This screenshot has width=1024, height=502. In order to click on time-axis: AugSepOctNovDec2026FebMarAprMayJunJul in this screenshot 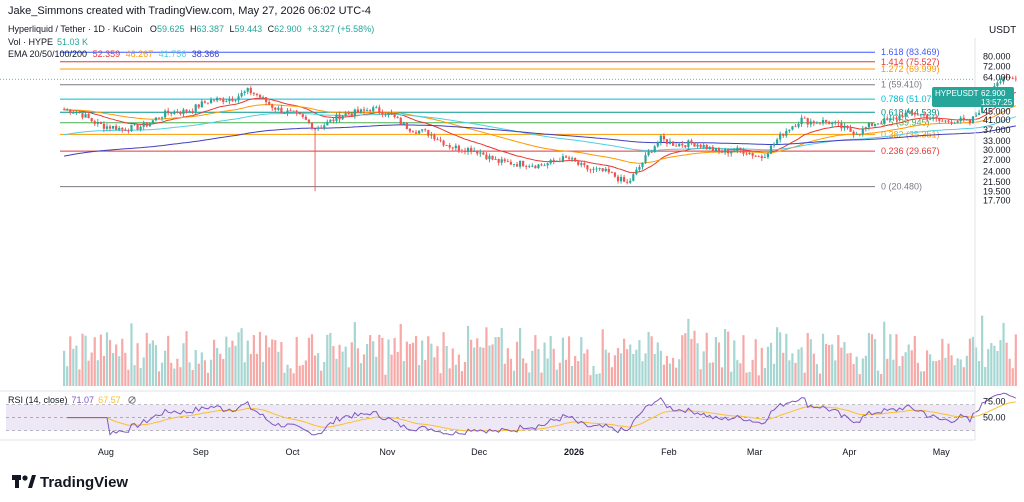, I will do `click(561, 452)`.